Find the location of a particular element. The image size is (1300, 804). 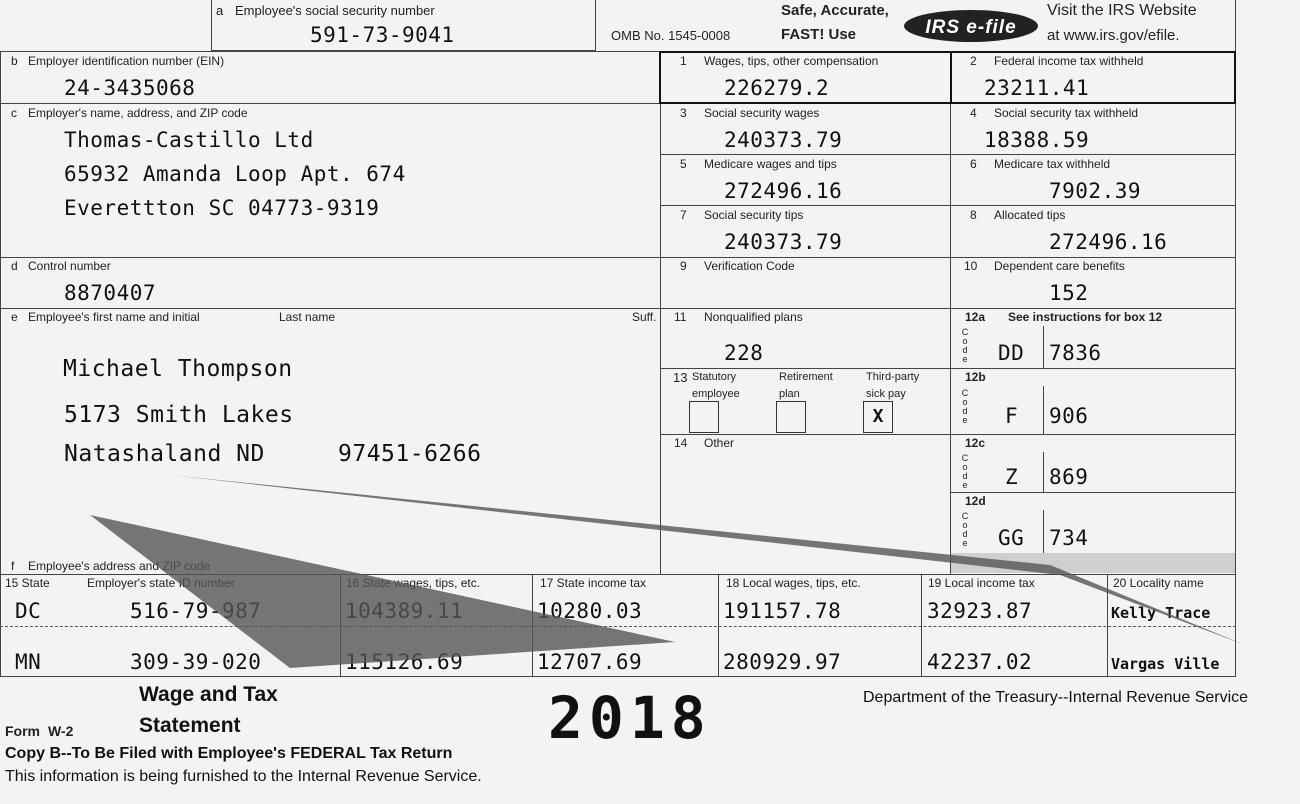

retirement-plan-label: plan is located at coordinates (789, 394).